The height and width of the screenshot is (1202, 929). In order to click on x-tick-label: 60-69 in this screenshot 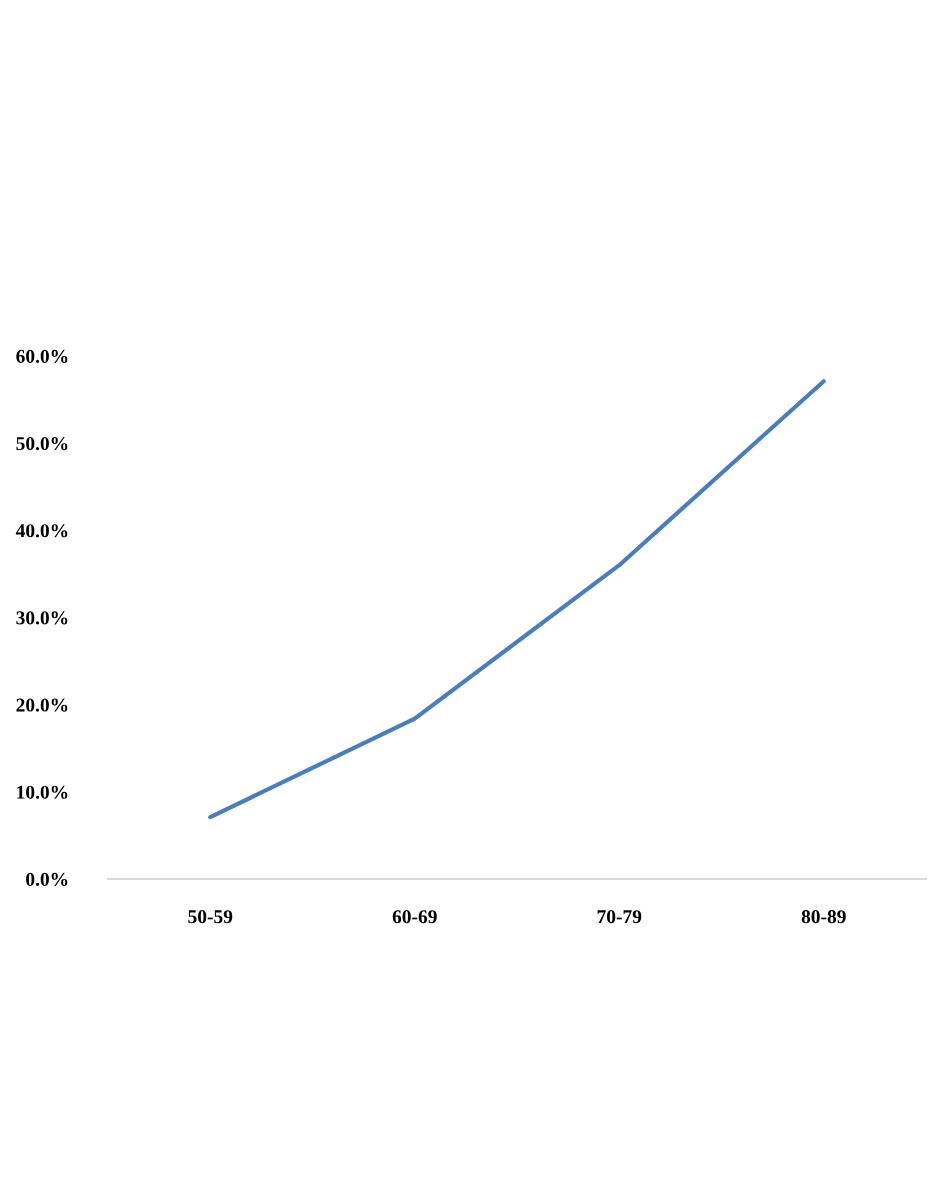, I will do `click(414, 917)`.